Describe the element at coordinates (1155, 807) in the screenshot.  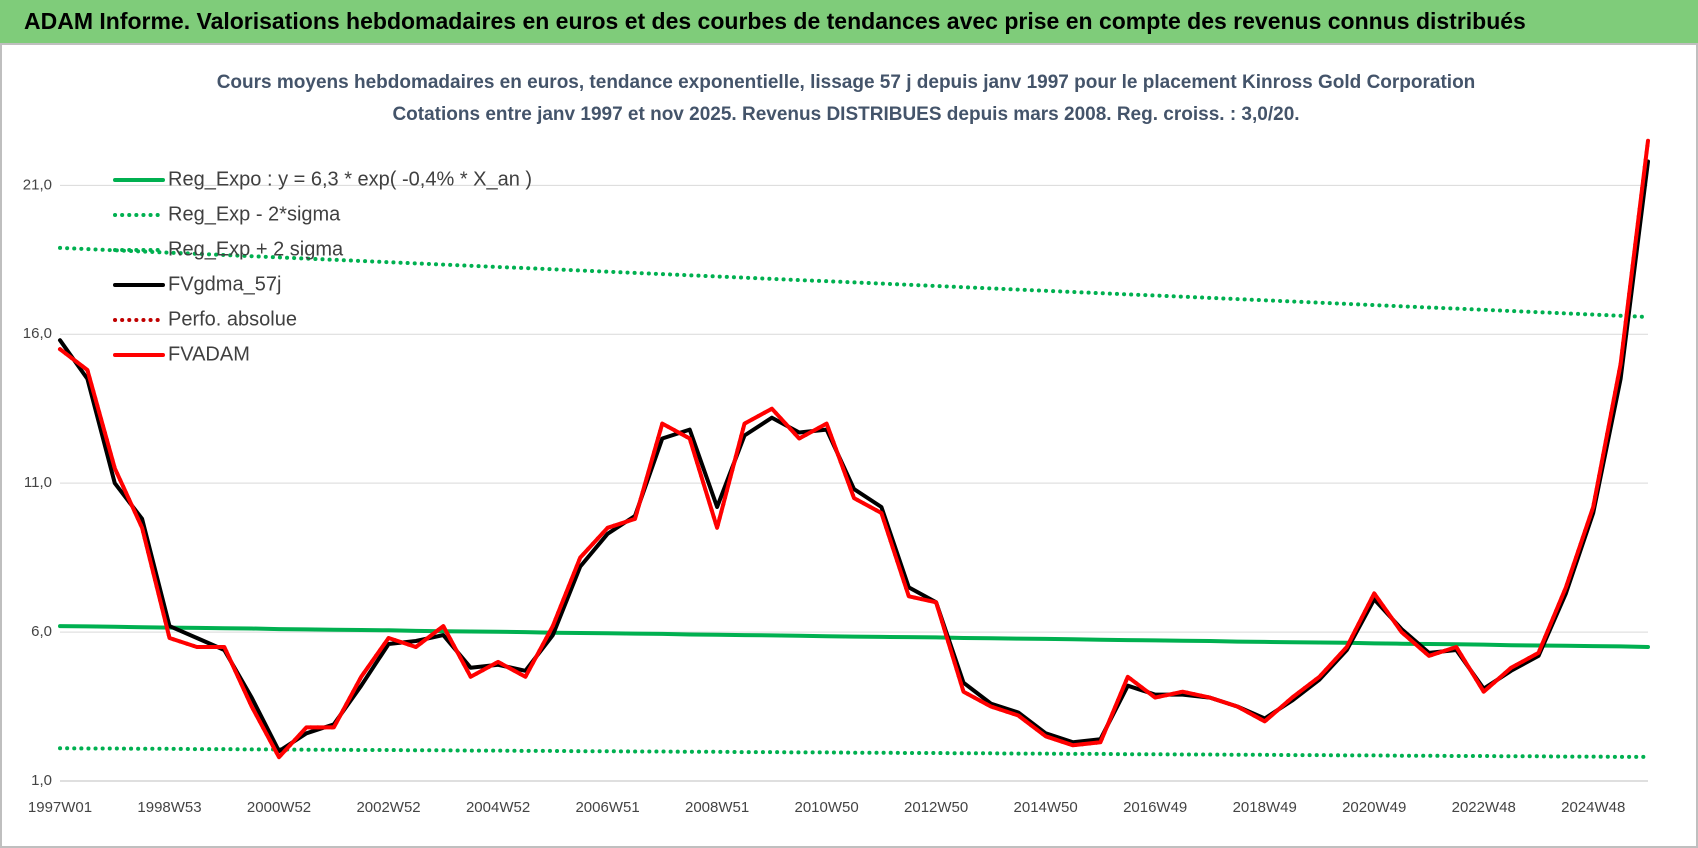
I see `x-tick-label: 2016W49` at that location.